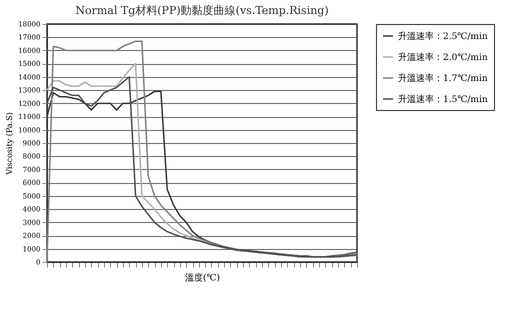 The height and width of the screenshot is (336, 506). Describe the element at coordinates (443, 78) in the screenshot. I see `legend-label: 升溫速率：1.7℃/min` at that location.